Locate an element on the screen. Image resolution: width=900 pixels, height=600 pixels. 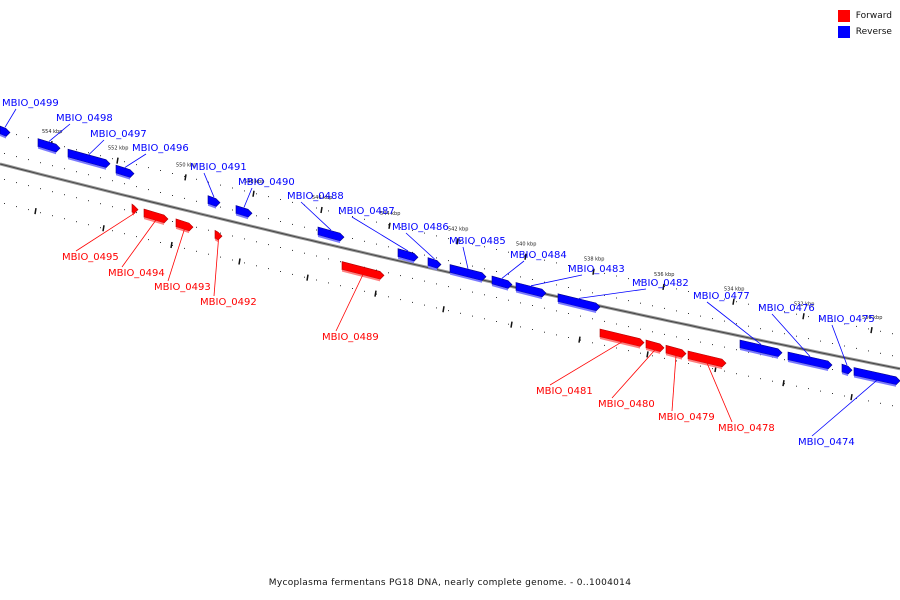
gene-label-mbio_0491: MBIO_0491 is located at coordinates (218, 167).